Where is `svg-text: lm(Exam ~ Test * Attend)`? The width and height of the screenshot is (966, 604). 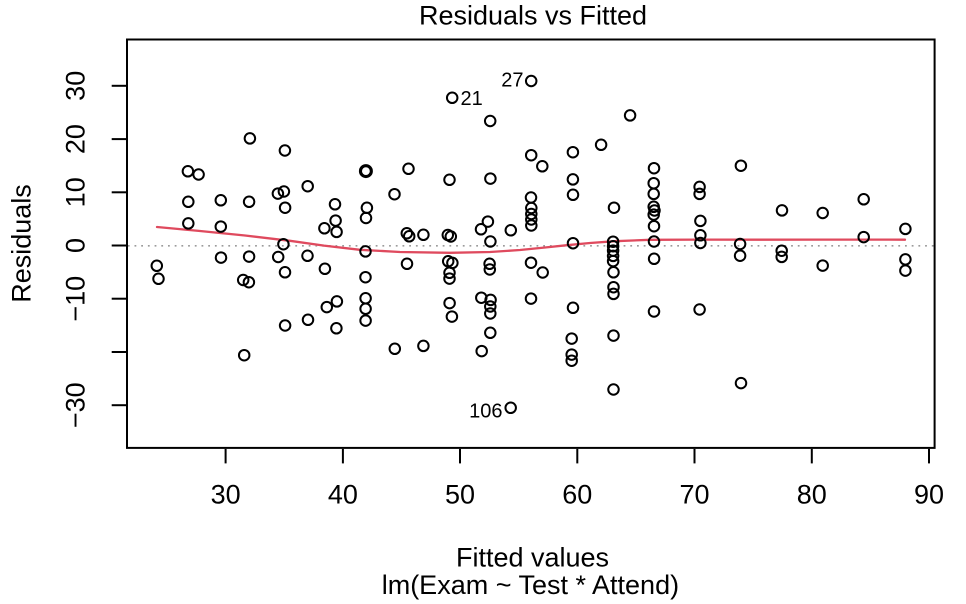
svg-text: lm(Exam ~ Test * Attend) is located at coordinates (530, 585).